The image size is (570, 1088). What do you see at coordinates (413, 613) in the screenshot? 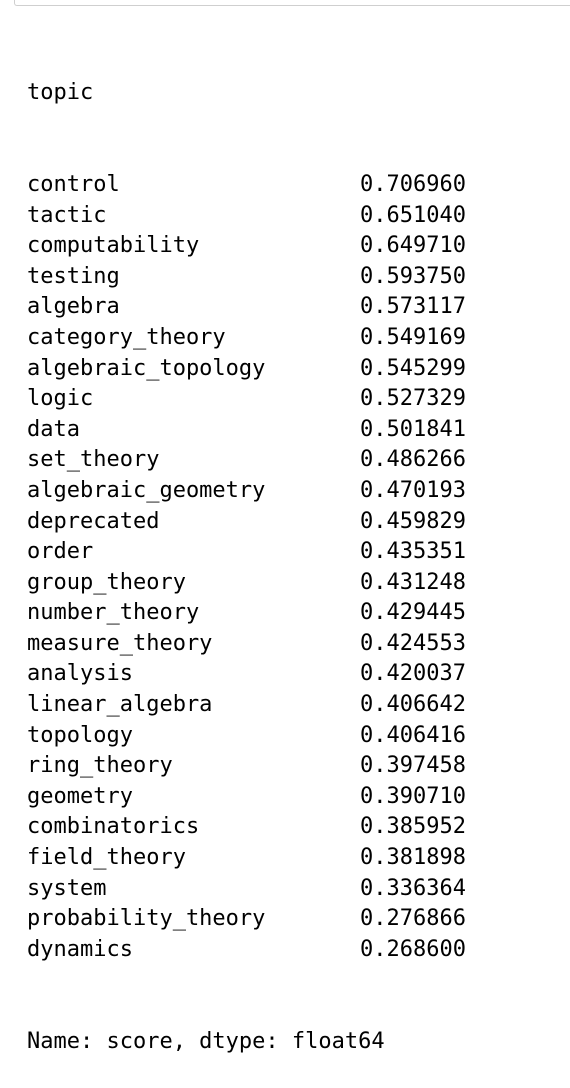
I see `score-value: 0.429445` at bounding box center [413, 613].